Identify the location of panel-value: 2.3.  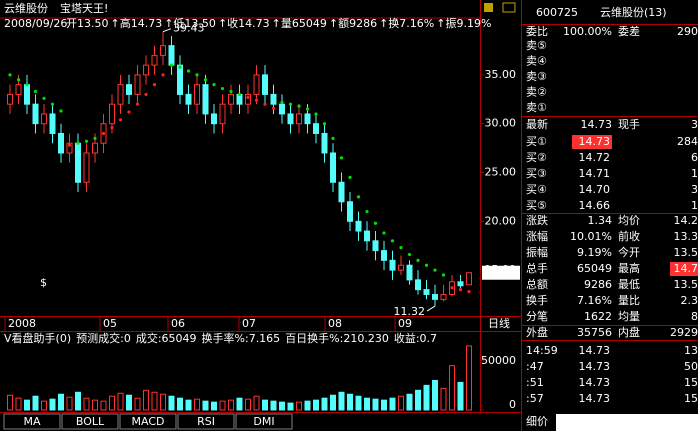
(689, 300).